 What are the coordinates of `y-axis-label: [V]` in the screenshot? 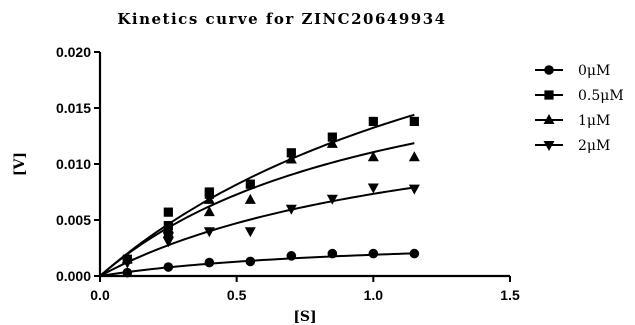 It's located at (20, 164).